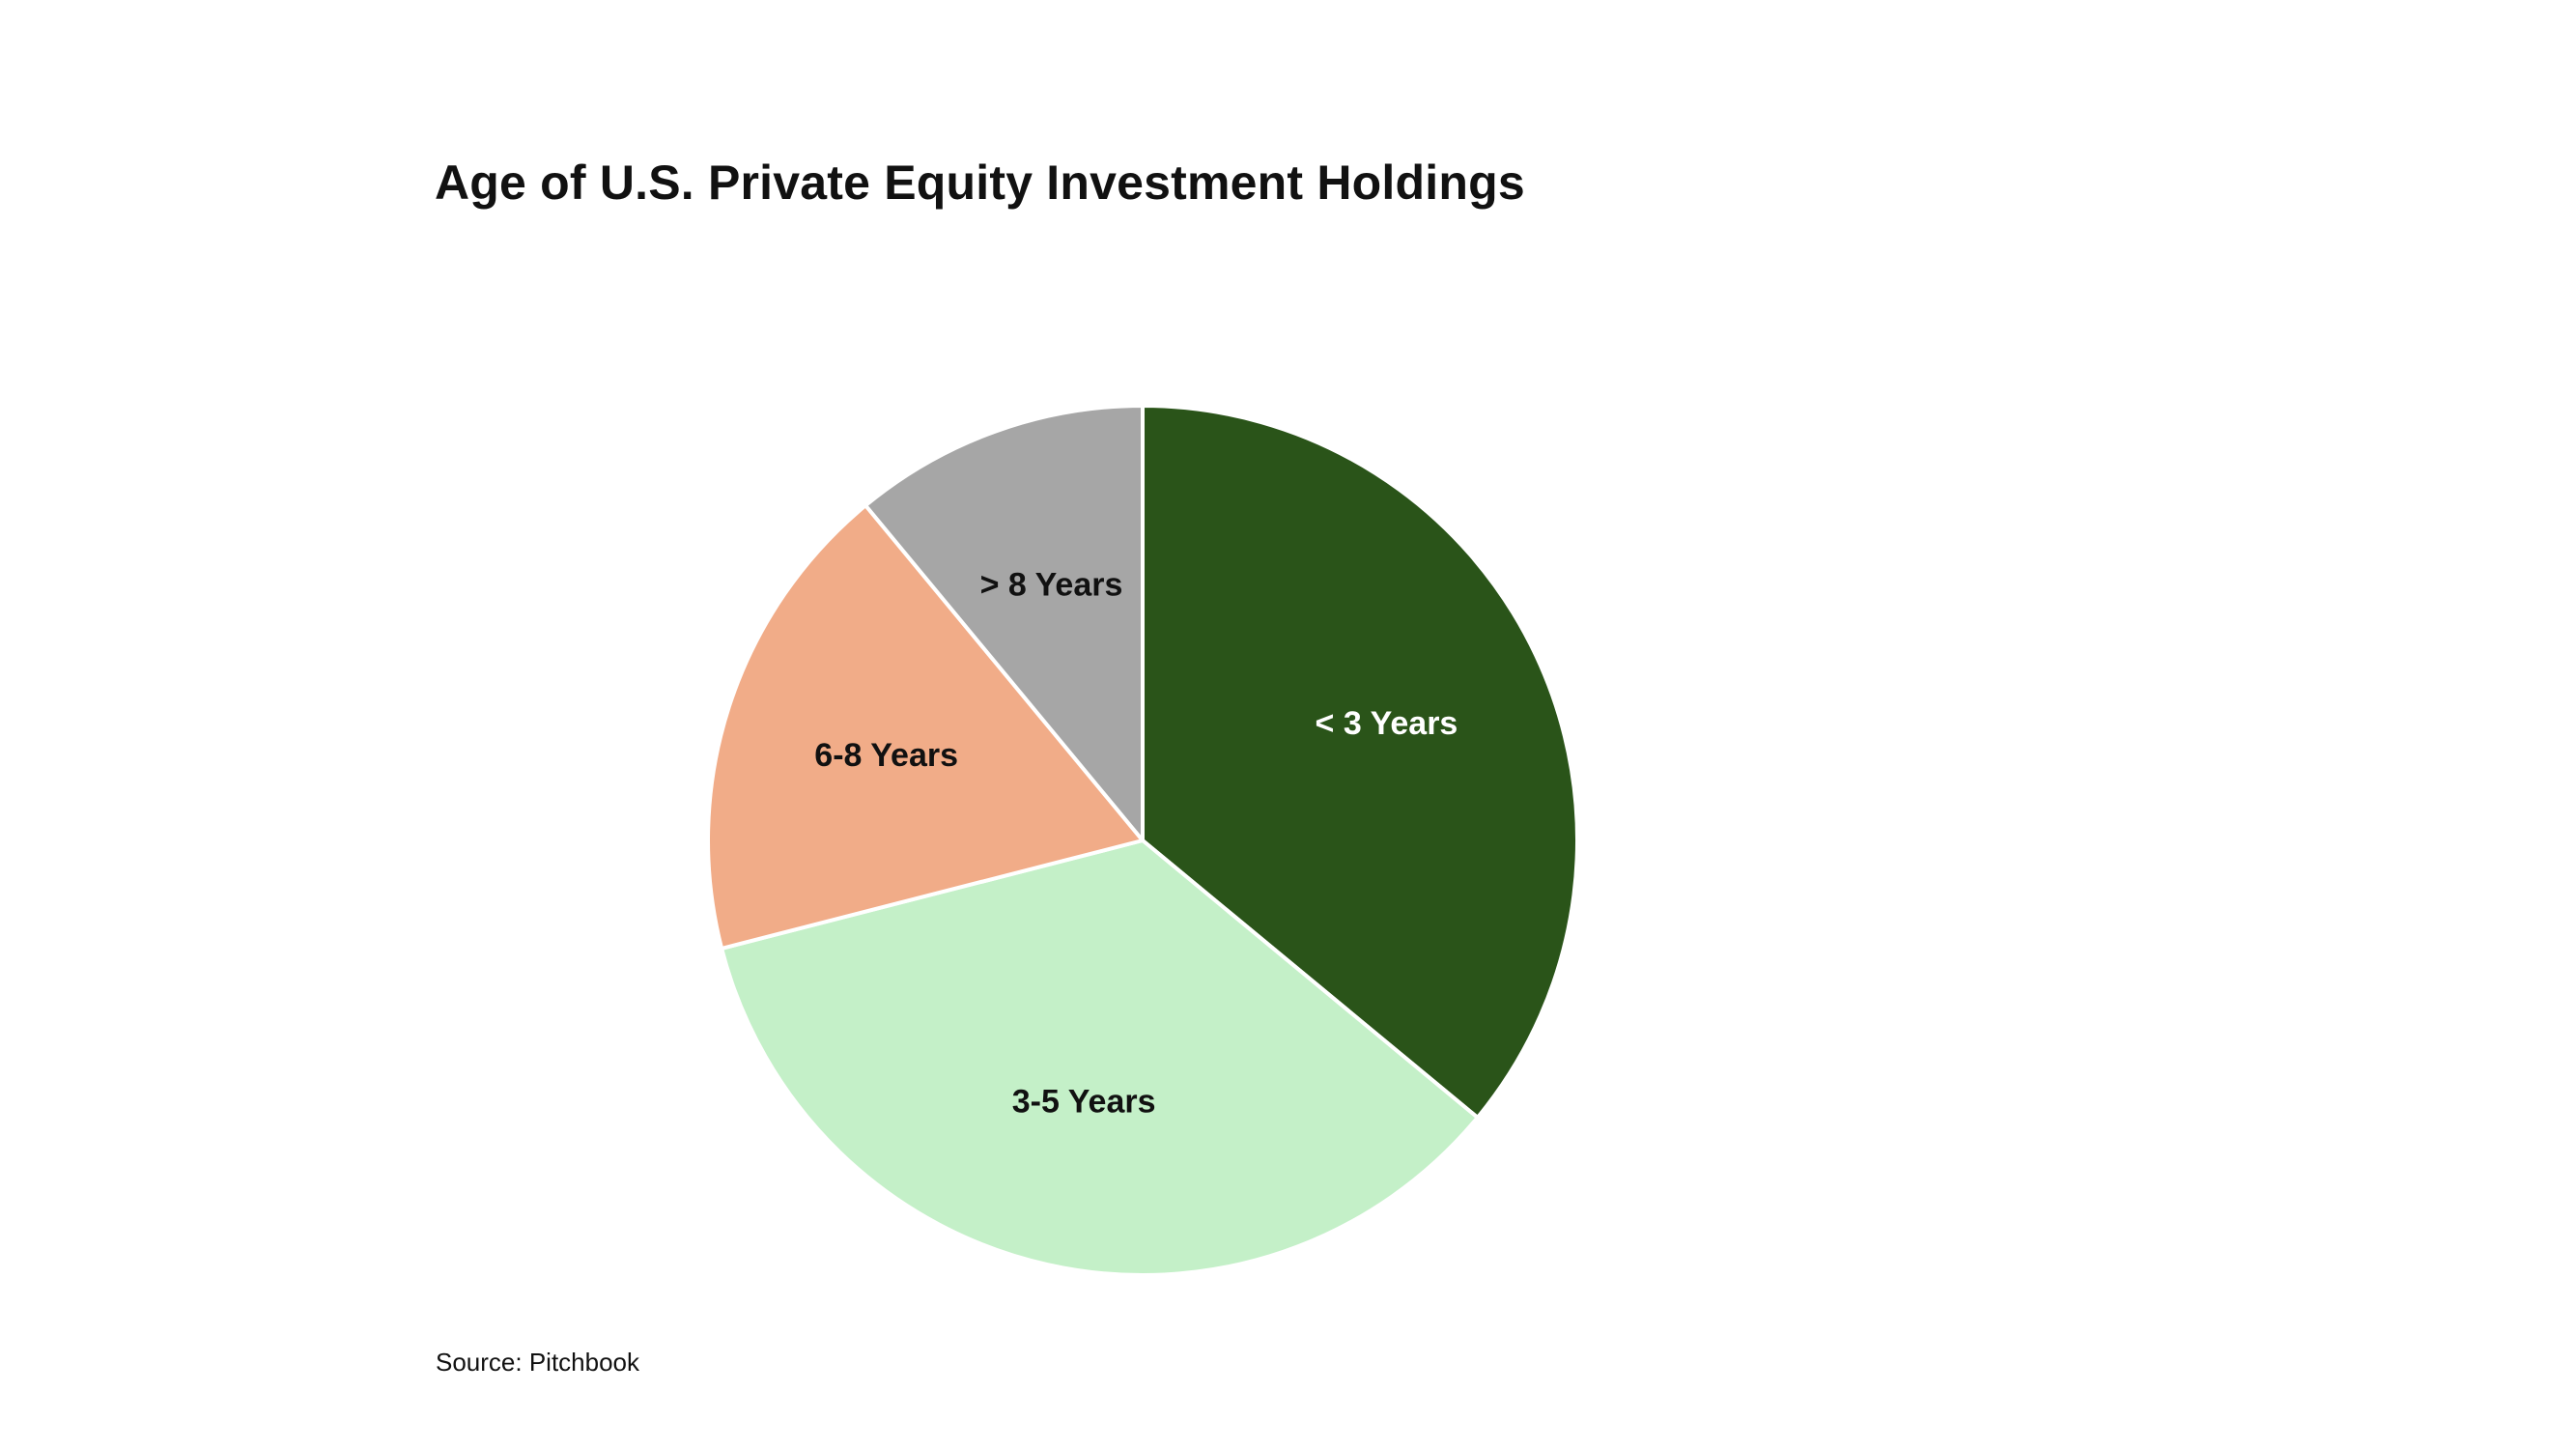 This screenshot has height=1449, width=2576. I want to click on pie-label-3-years: < 3 Years, so click(1387, 723).